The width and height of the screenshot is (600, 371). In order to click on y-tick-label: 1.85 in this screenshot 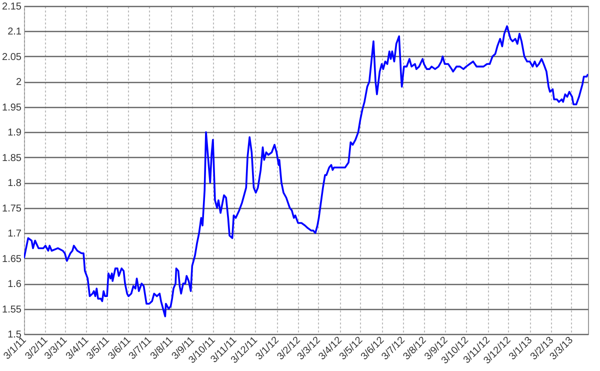, I will do `click(12, 158)`.